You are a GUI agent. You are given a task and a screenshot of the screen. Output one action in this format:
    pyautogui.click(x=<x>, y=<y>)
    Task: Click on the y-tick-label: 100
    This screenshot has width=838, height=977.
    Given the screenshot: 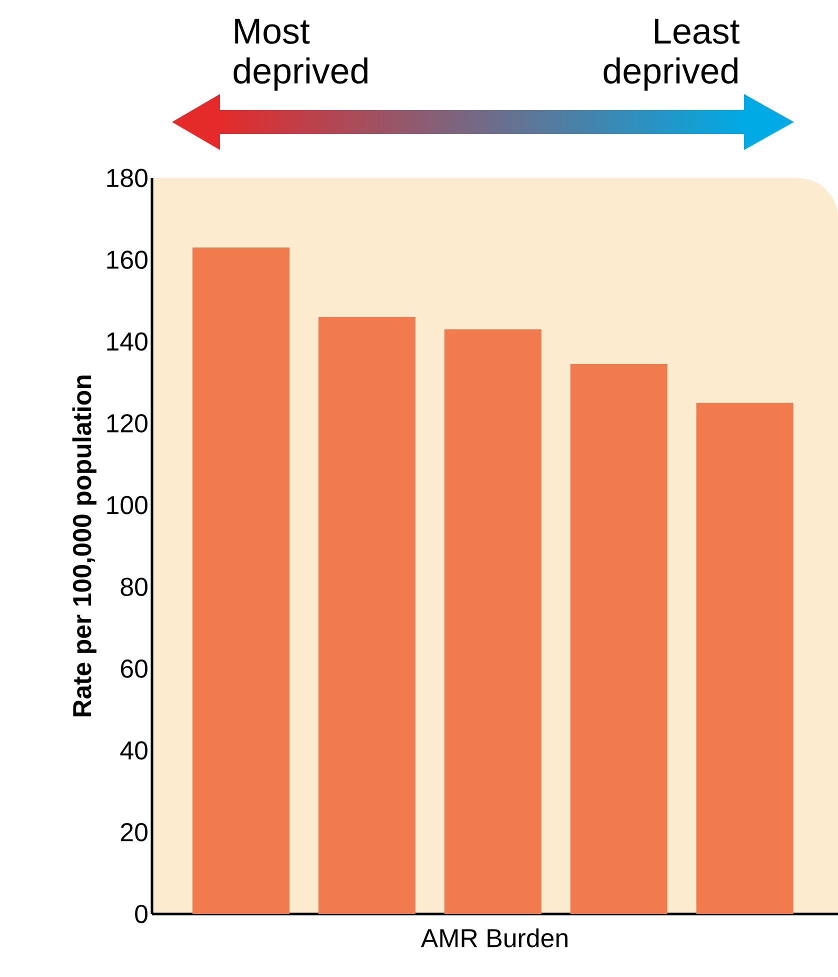 What is the action you would take?
    pyautogui.click(x=127, y=505)
    